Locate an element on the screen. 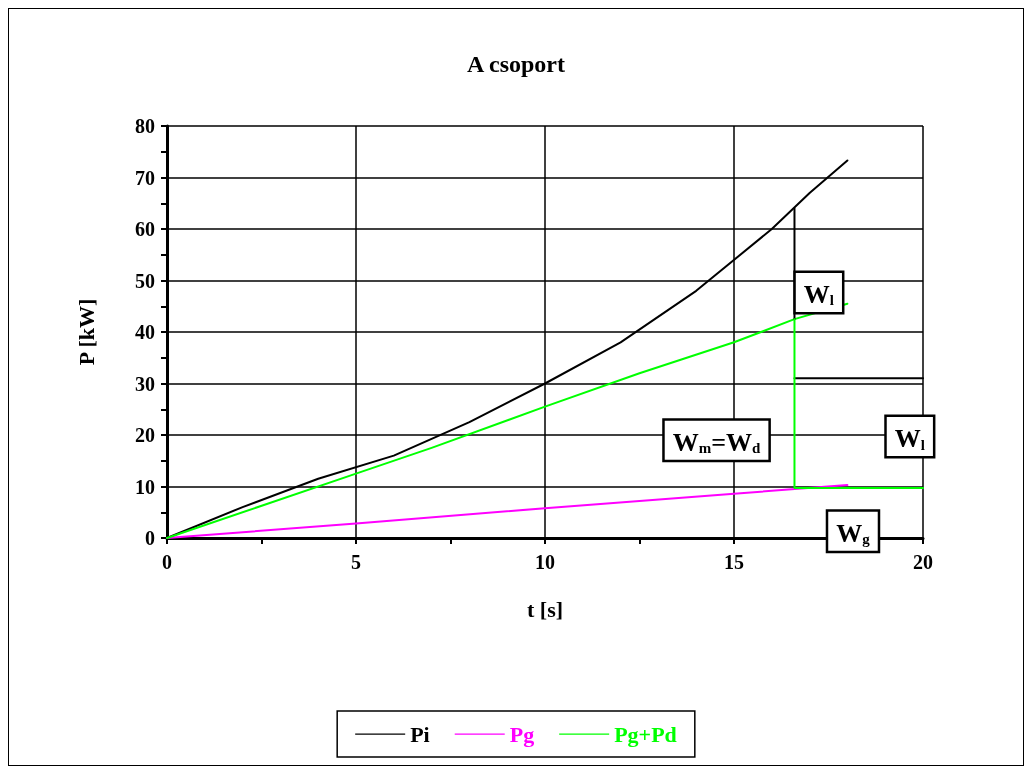 The height and width of the screenshot is (774, 1032). x-tick-label: 10 is located at coordinates (545, 562).